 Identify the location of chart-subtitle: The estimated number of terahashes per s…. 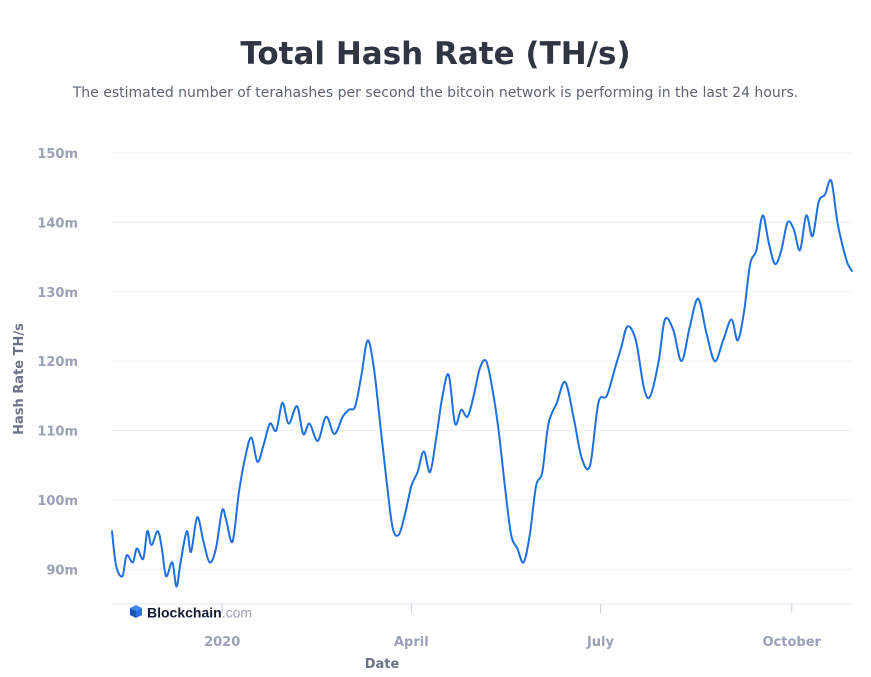
(435, 93).